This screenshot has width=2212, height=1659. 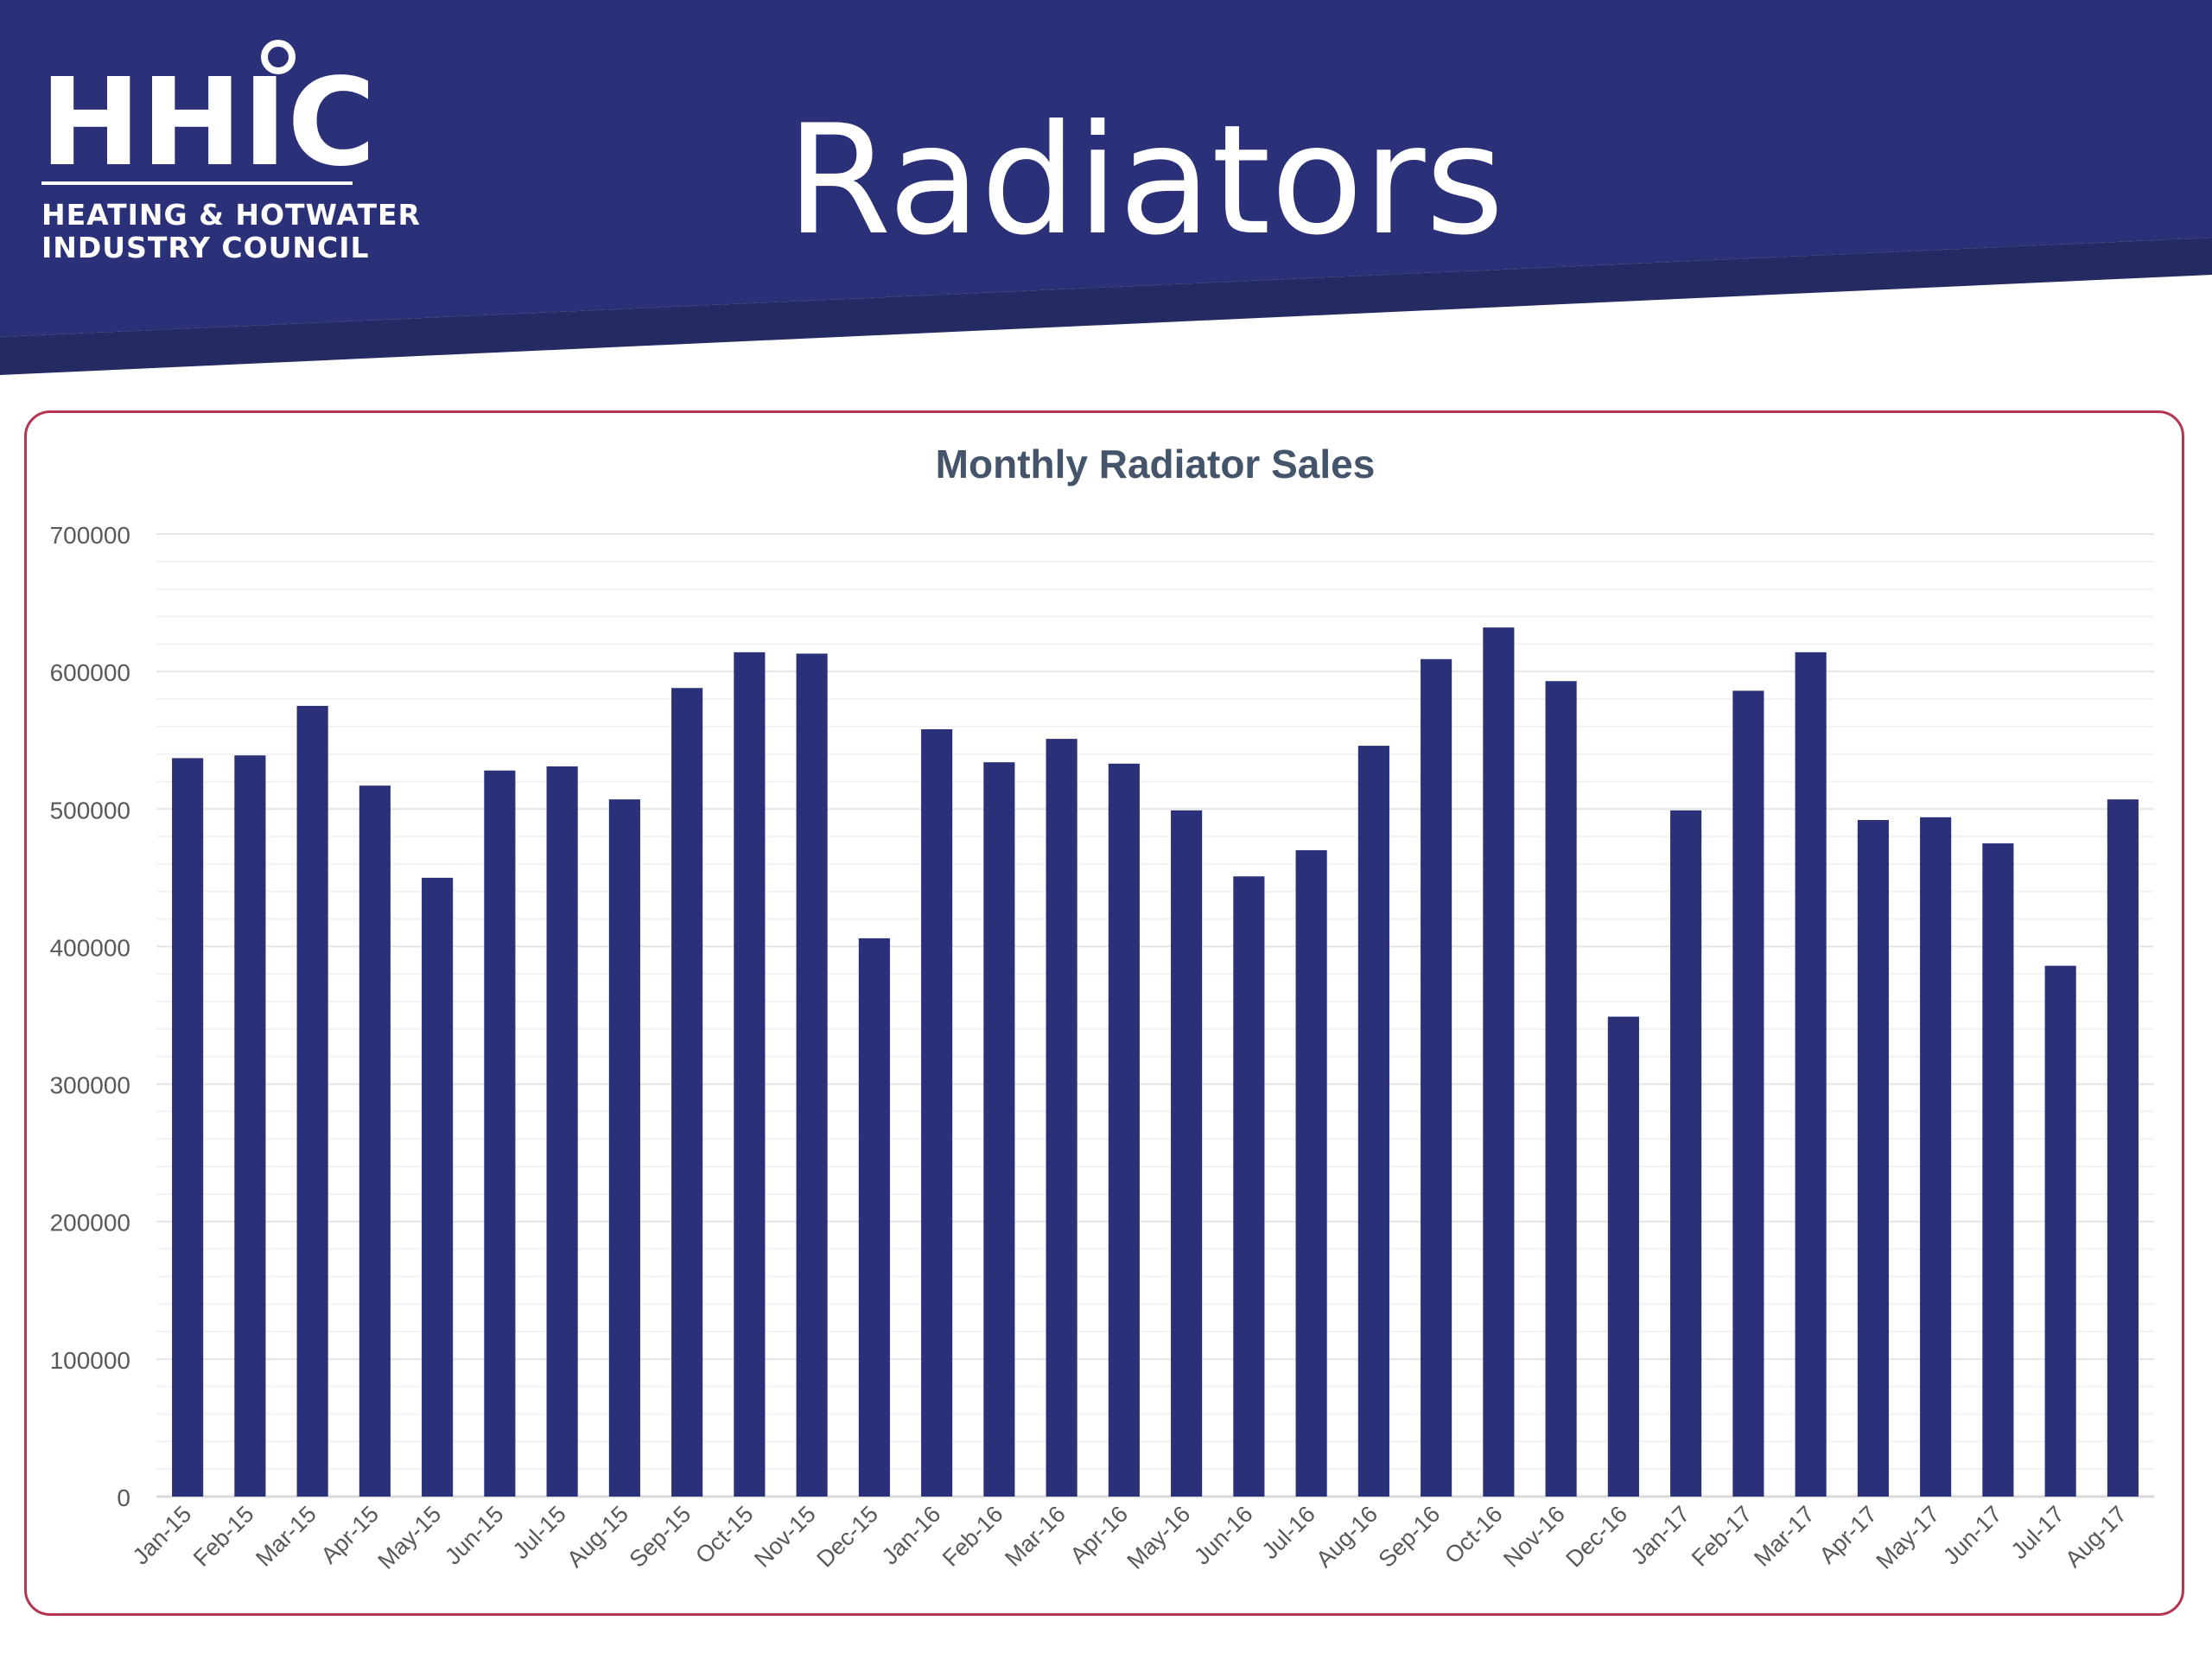 What do you see at coordinates (1410, 1537) in the screenshot?
I see `x-tick-label: Sep-16` at bounding box center [1410, 1537].